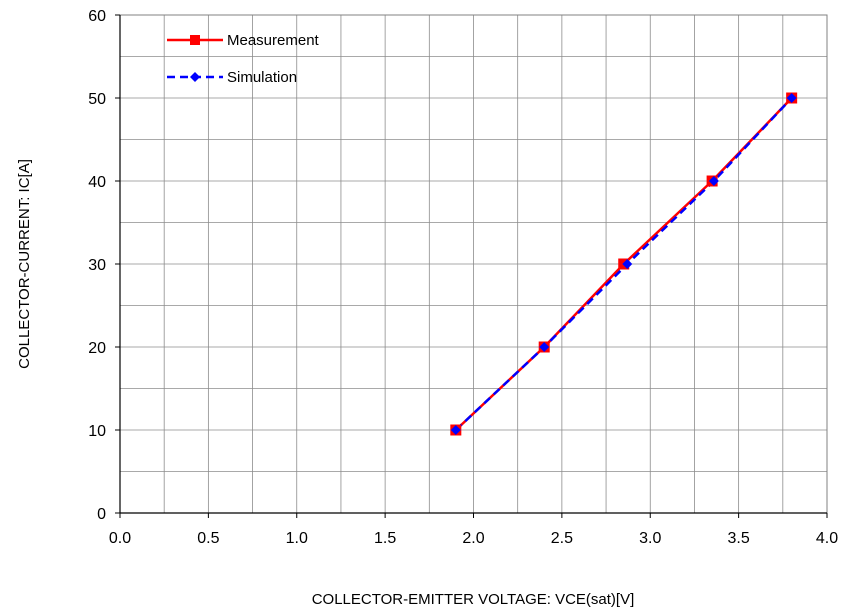 The width and height of the screenshot is (844, 612). What do you see at coordinates (650, 538) in the screenshot?
I see `x-tick-label: 3.0` at bounding box center [650, 538].